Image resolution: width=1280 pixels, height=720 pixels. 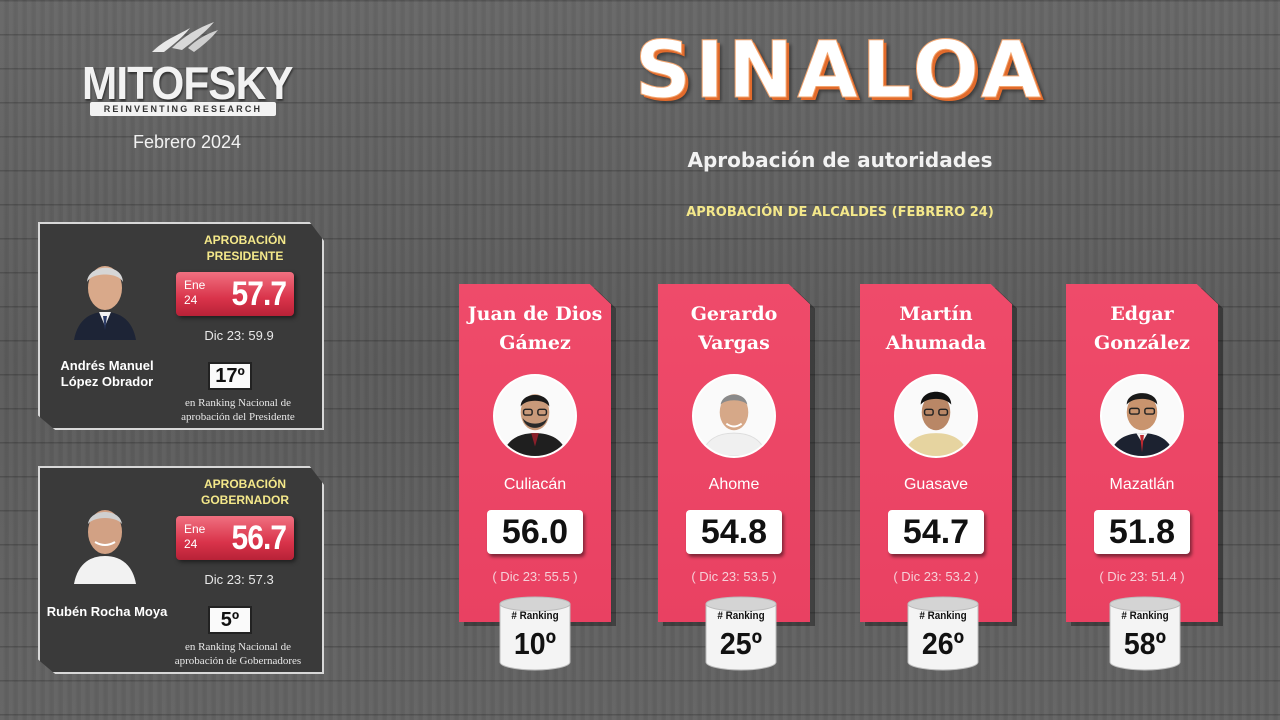 What do you see at coordinates (535, 484) in the screenshot?
I see `mayor-city: Culiacán` at bounding box center [535, 484].